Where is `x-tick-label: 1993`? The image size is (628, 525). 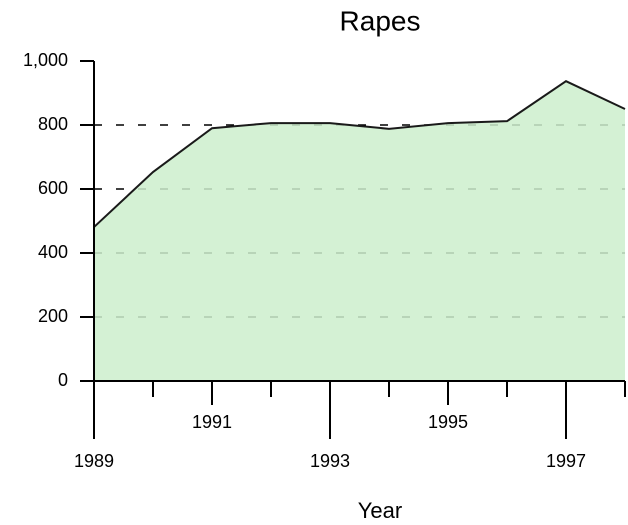
x-tick-label: 1993 is located at coordinates (330, 461).